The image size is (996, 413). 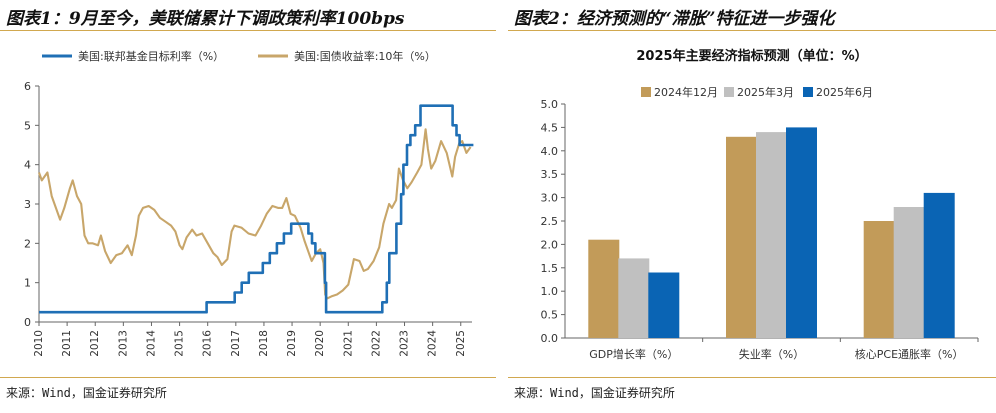 I want to click on legend-label: 2025年6月, so click(x=844, y=92).